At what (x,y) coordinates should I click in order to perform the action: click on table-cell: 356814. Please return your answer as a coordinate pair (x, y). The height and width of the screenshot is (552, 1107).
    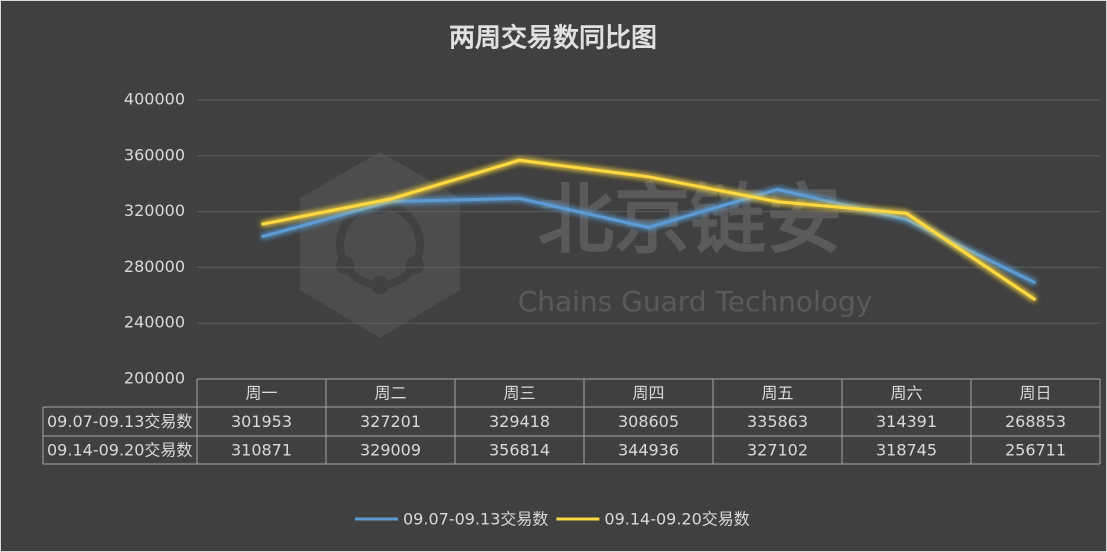
    Looking at the image, I should click on (519, 450).